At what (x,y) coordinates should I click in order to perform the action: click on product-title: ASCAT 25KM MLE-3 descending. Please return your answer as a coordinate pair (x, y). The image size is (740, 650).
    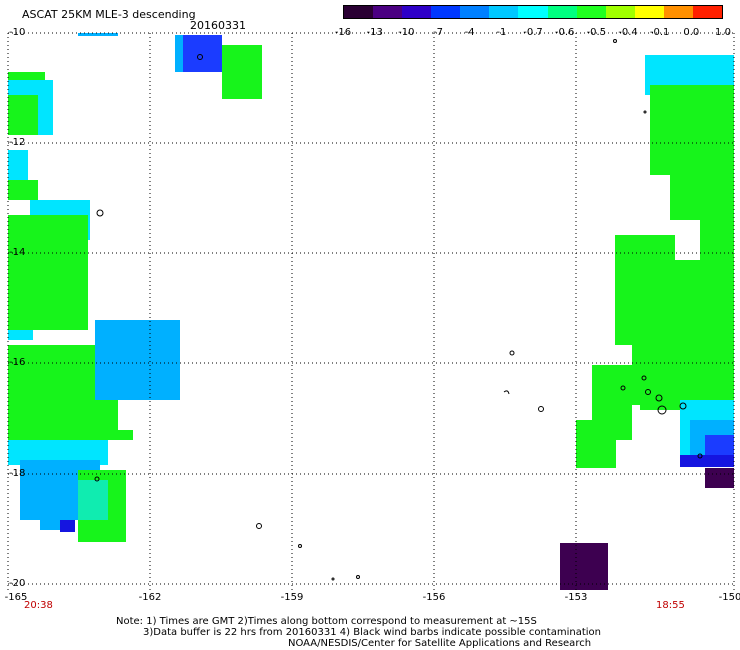
    Looking at the image, I should click on (109, 14).